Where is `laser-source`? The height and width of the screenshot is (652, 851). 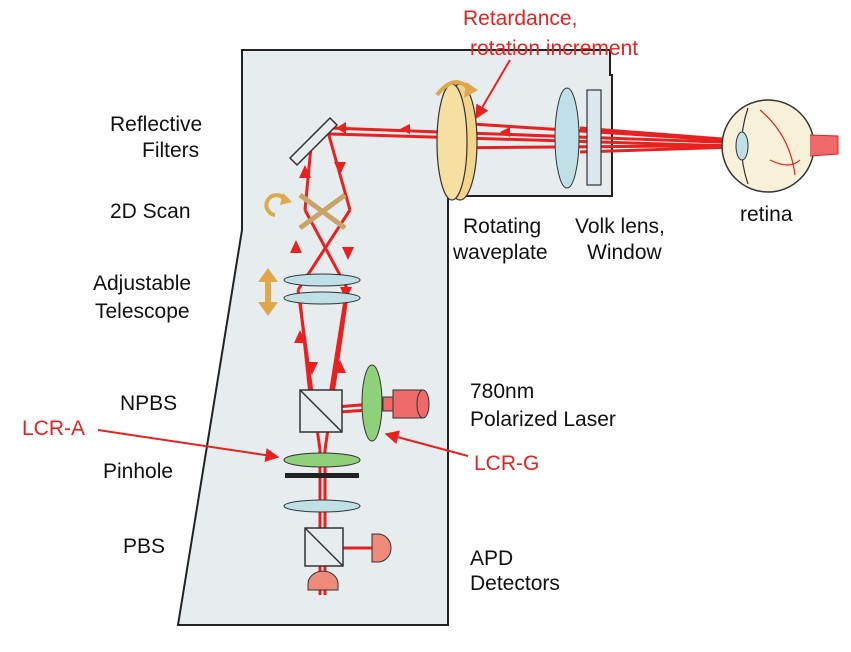 laser-source is located at coordinates (406, 404).